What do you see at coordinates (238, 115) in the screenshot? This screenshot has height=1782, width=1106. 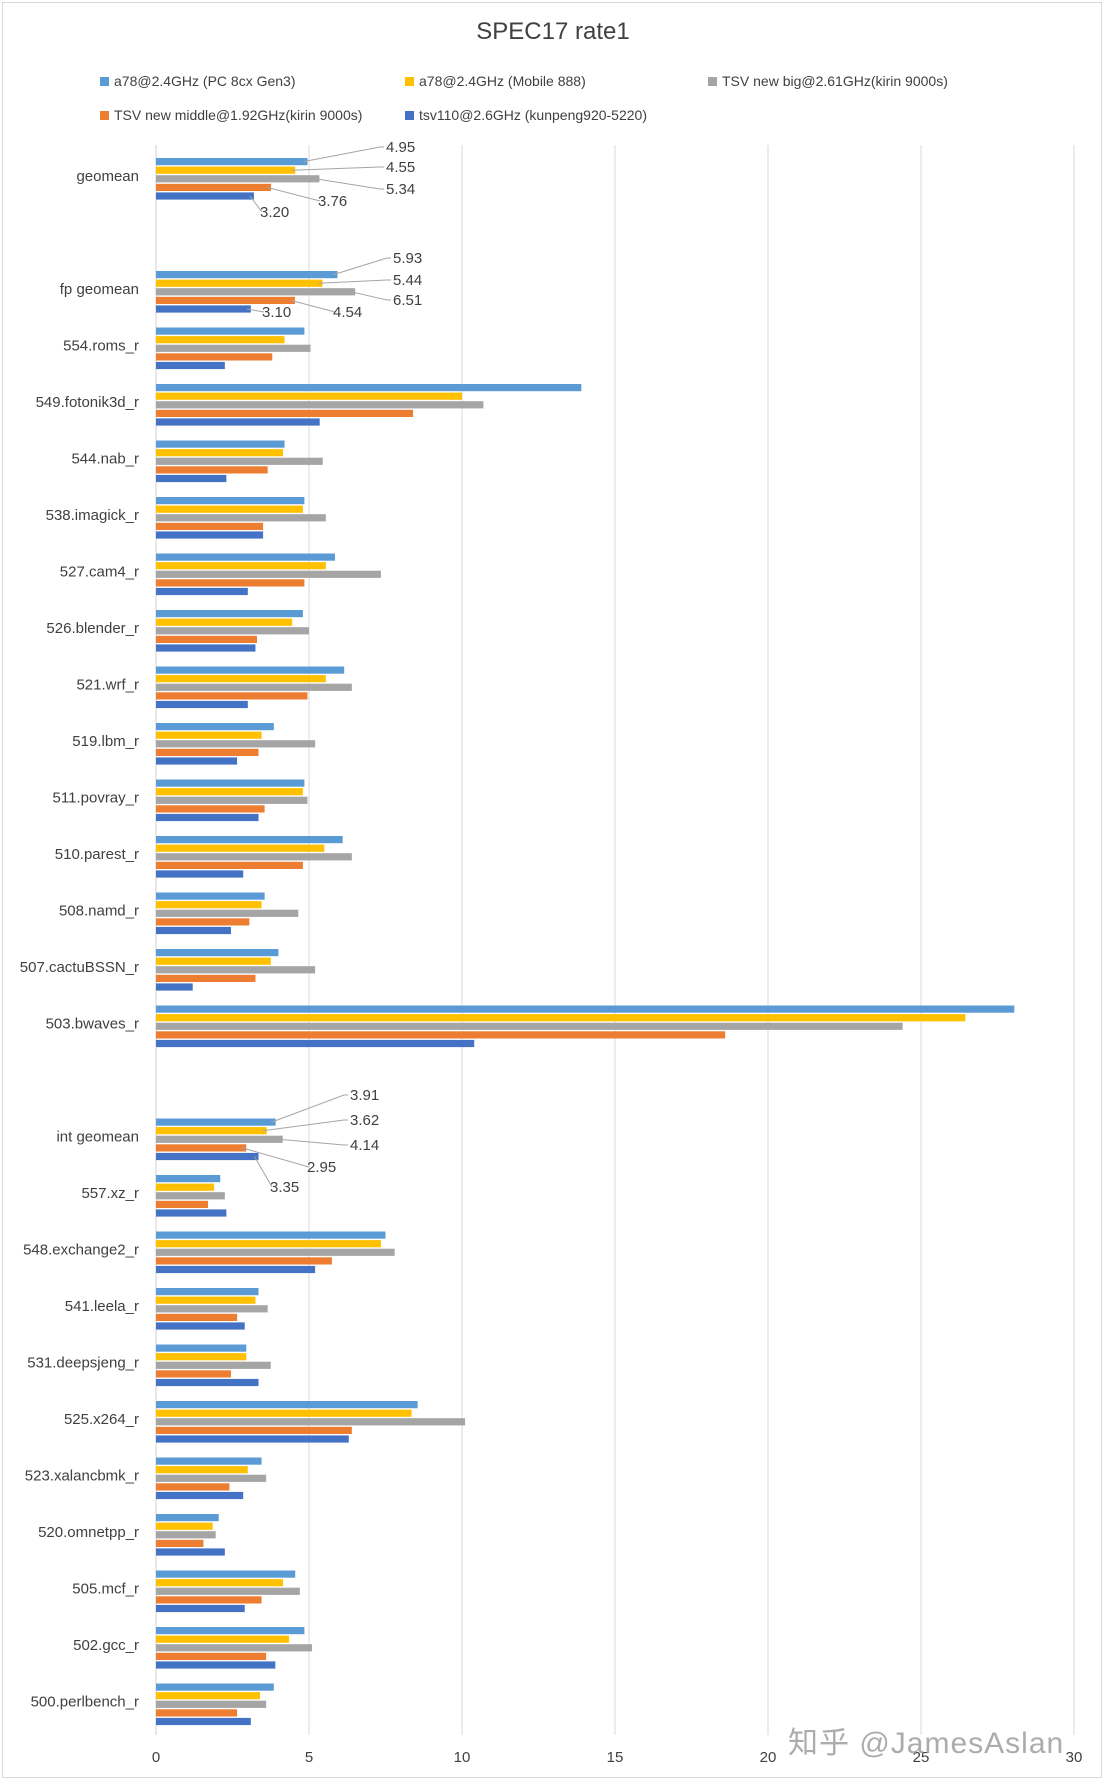 I see `legend-label: TSV new middle@1.92GHz(kirin 9000s)` at bounding box center [238, 115].